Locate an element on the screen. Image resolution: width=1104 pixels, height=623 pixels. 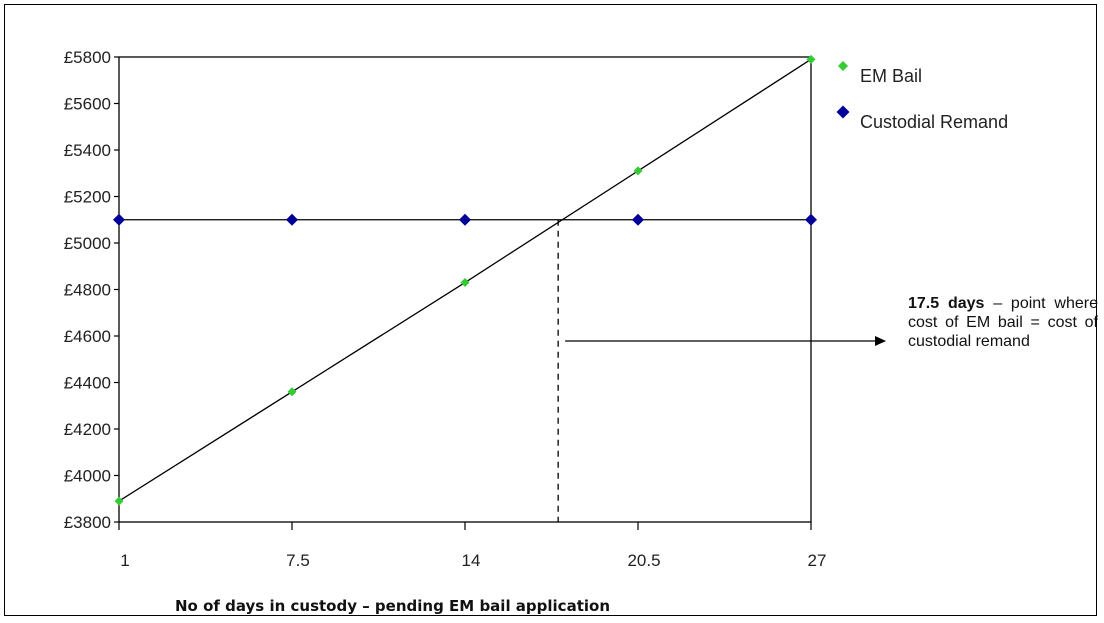
annotation-arrowhead is located at coordinates (880, 341).